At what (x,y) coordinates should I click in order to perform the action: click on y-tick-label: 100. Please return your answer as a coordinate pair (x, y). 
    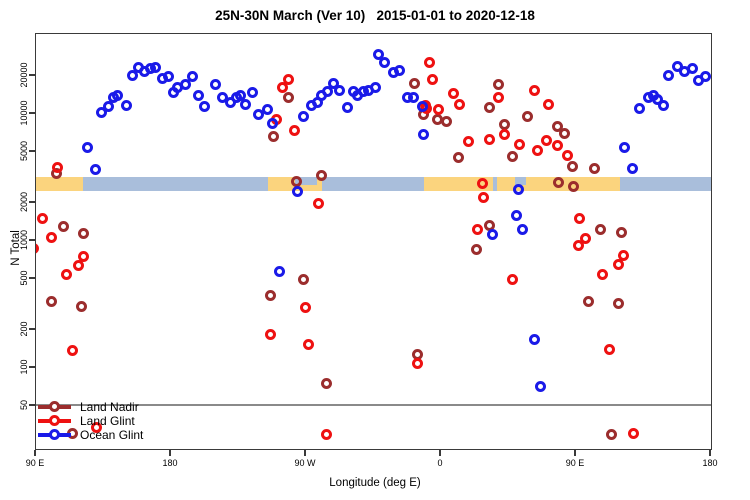
    Looking at the image, I should click on (24, 367).